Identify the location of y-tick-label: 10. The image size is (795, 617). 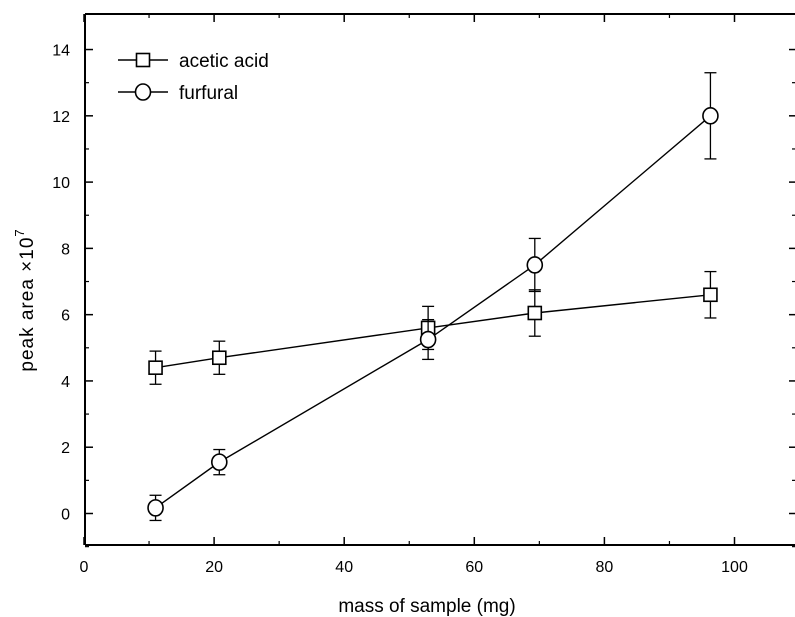
(61, 183).